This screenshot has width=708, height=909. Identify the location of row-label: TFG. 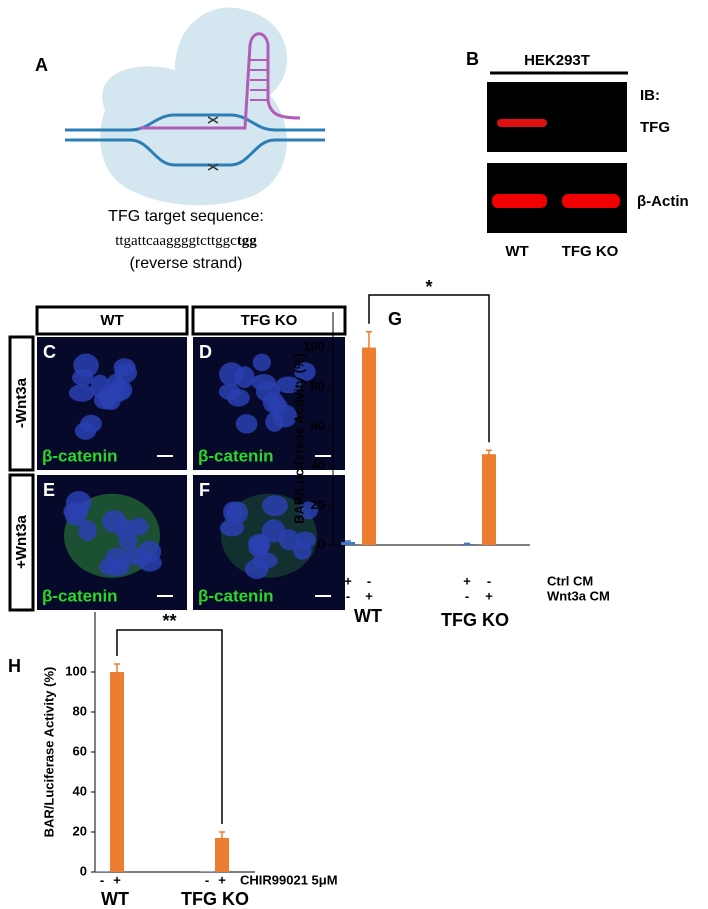
(655, 127).